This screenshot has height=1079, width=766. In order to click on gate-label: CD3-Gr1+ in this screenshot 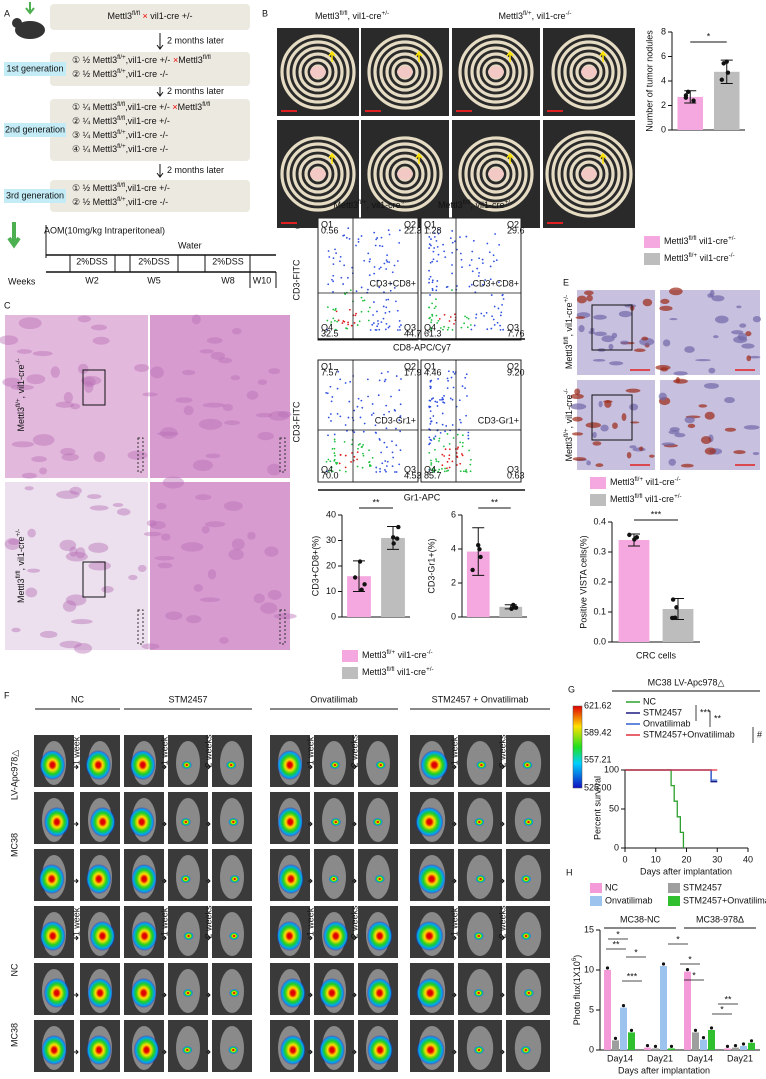, I will do `click(395, 420)`.